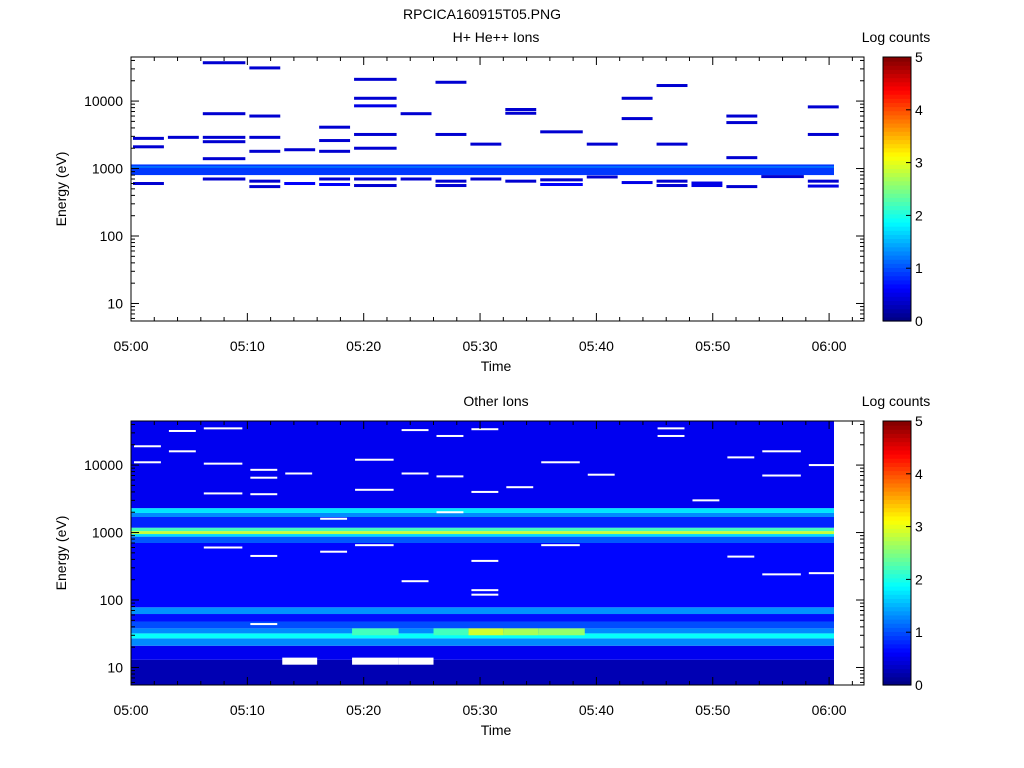  I want to click on x-tick-label: 05:10, so click(247, 710).